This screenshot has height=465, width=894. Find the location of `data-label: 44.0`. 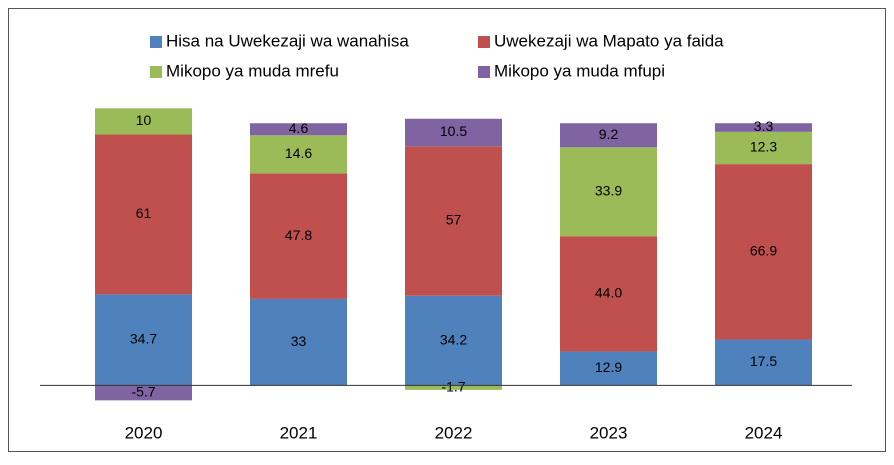

data-label: 44.0 is located at coordinates (608, 293).